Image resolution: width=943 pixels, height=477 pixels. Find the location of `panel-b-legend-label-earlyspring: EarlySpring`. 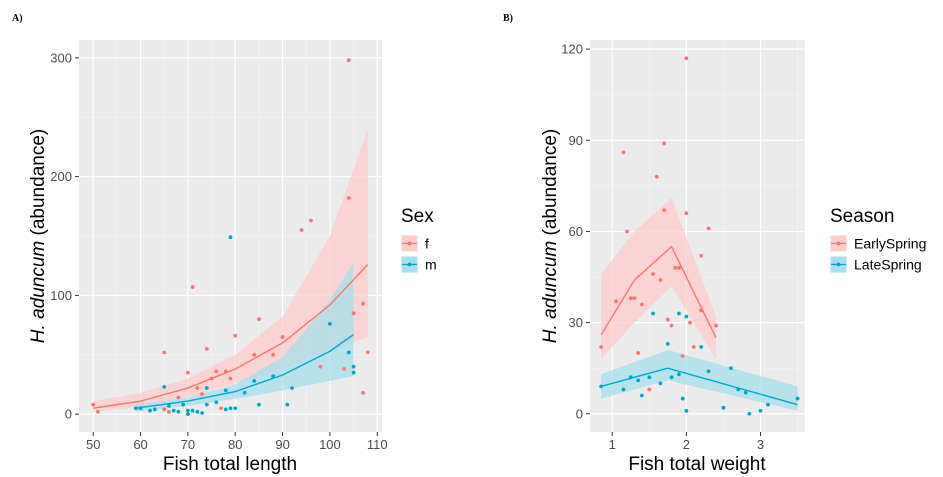

panel-b-legend-label-earlyspring: EarlySpring is located at coordinates (890, 244).